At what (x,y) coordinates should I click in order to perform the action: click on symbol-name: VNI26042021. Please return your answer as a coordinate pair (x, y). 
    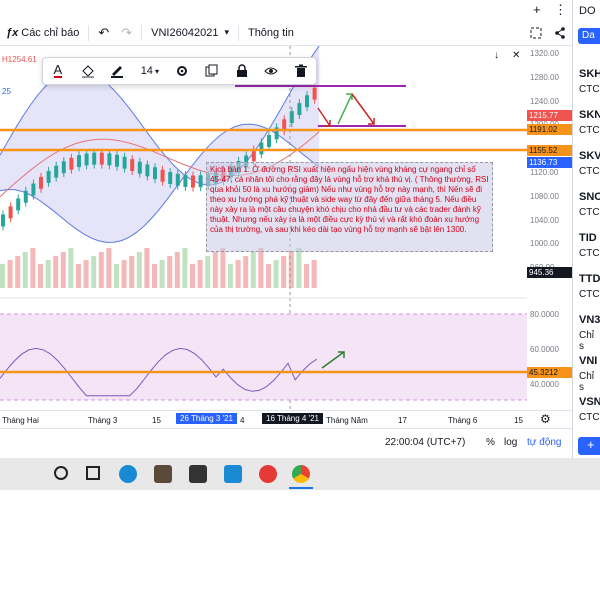
    Looking at the image, I should click on (185, 32).